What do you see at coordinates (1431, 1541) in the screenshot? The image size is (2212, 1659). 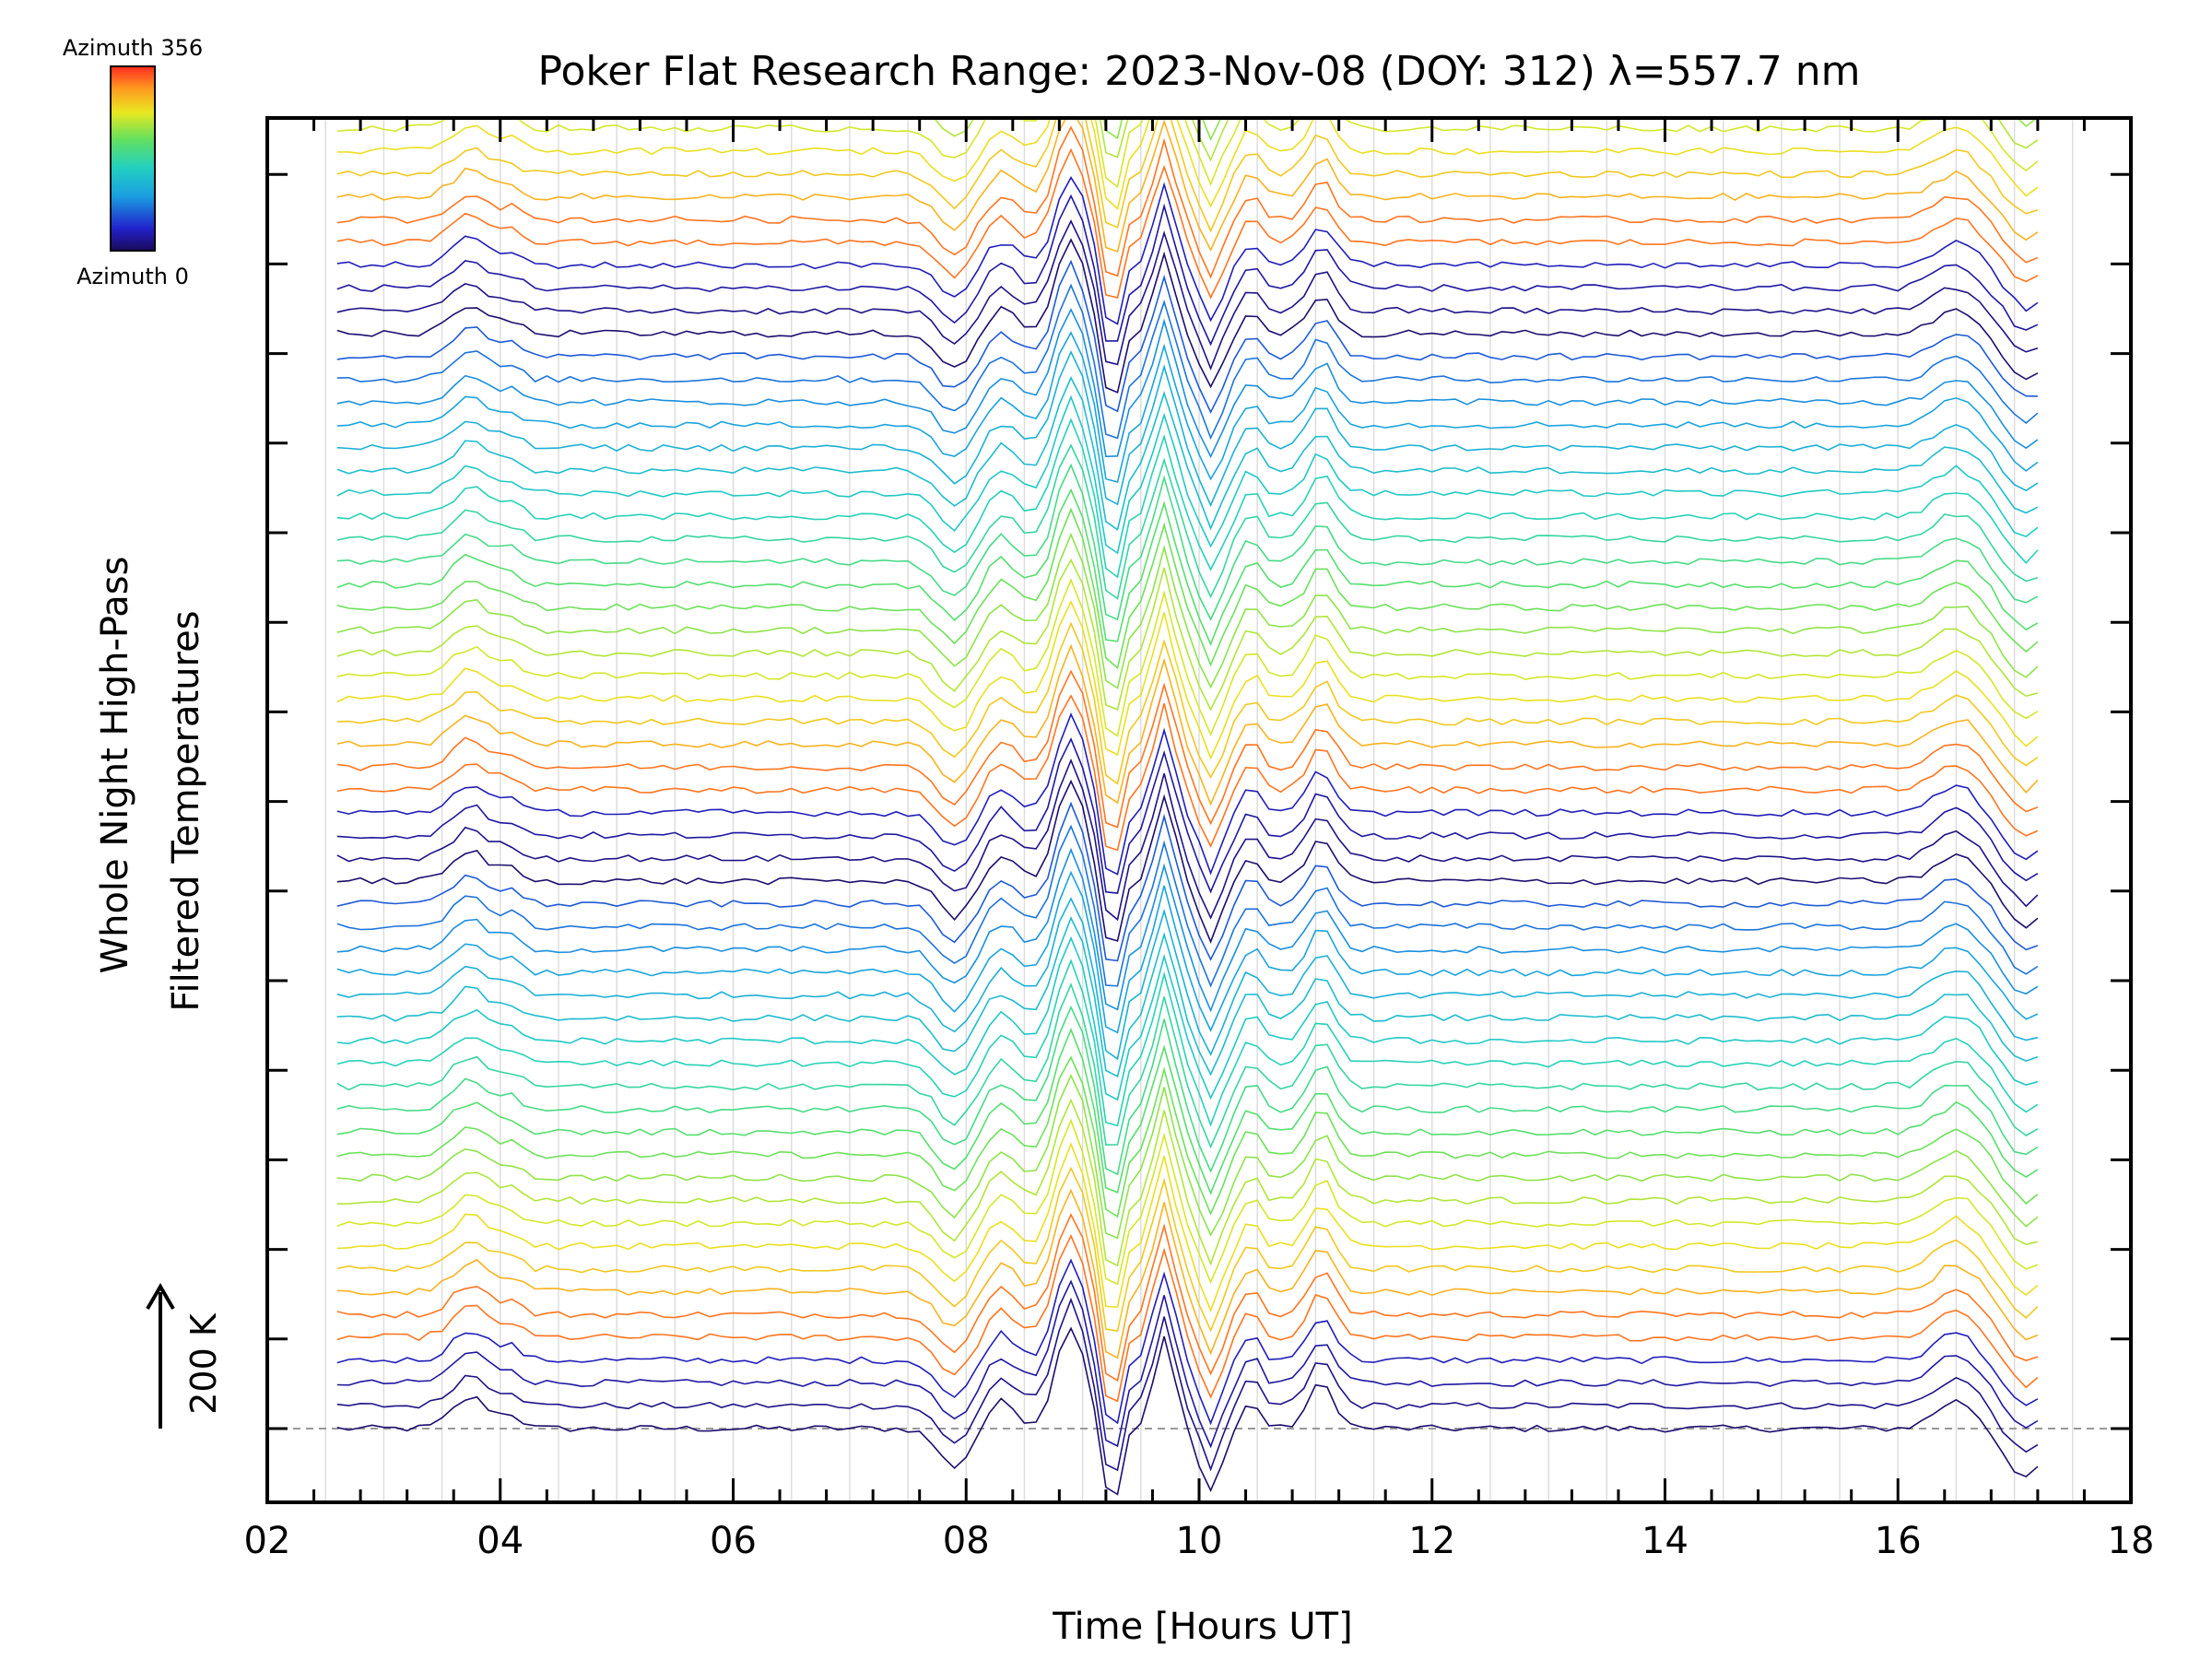 I see `x-tick-label: 12` at bounding box center [1431, 1541].